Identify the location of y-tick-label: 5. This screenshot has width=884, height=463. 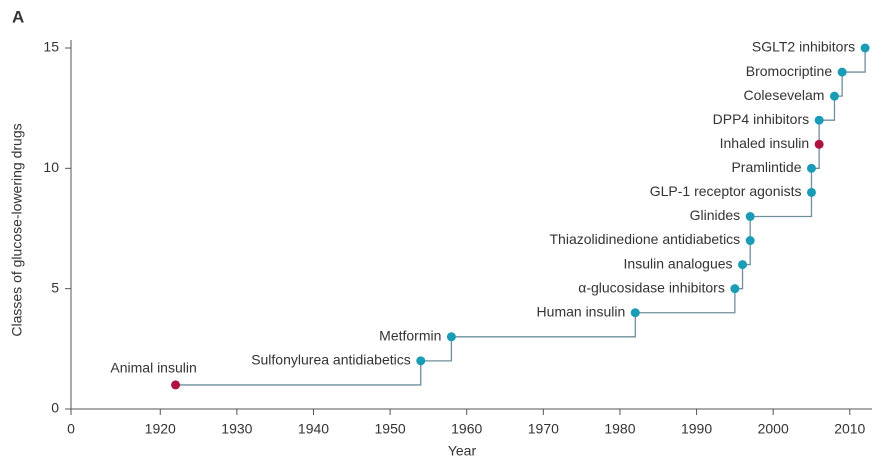
(55, 287).